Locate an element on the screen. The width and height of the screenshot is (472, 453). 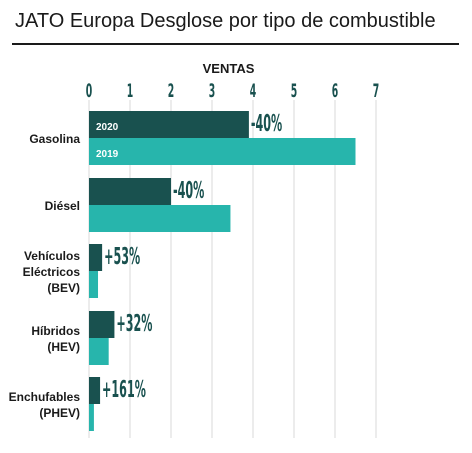
change-label: +32% is located at coordinates (134, 324).